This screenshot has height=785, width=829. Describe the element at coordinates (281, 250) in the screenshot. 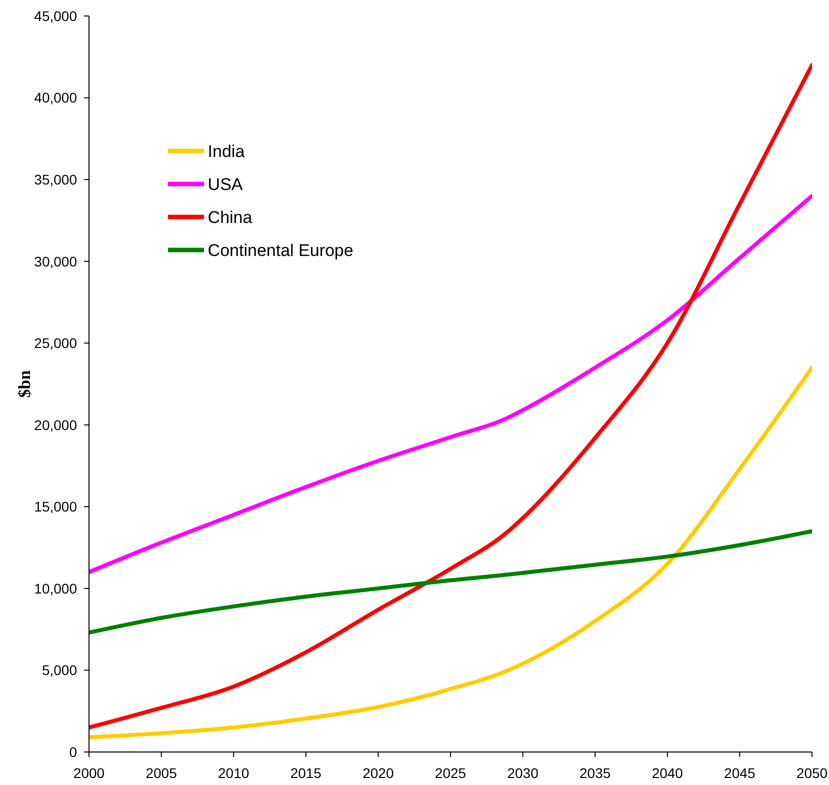

I see `legend-label: Continental Europe` at that location.